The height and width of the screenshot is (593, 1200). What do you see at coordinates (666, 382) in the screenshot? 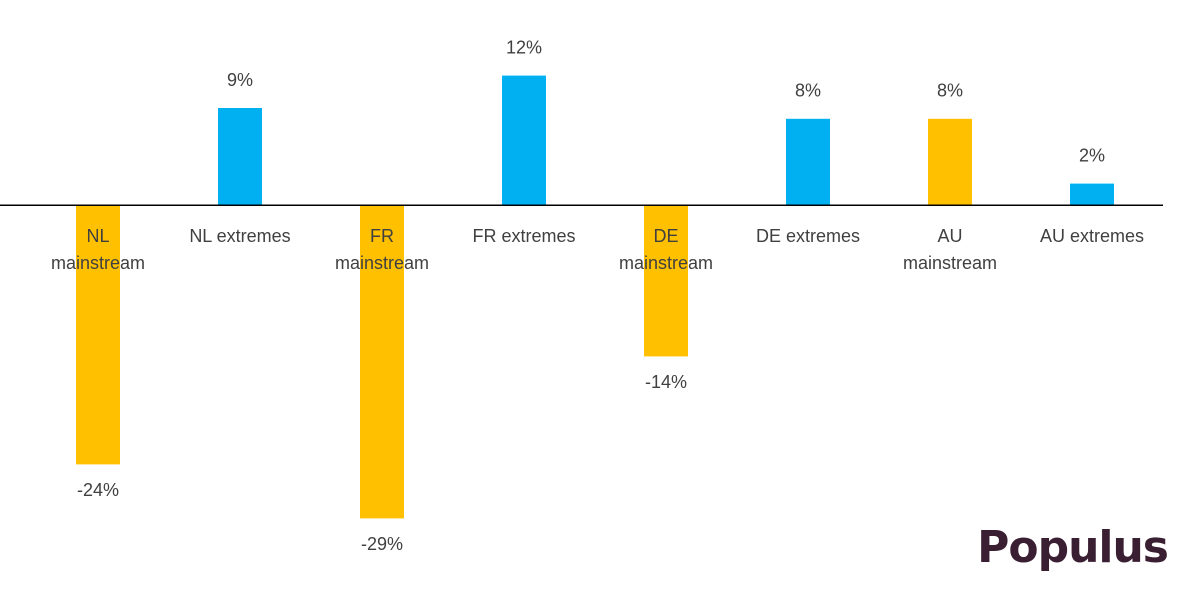
I see `data-label: -14%` at bounding box center [666, 382].